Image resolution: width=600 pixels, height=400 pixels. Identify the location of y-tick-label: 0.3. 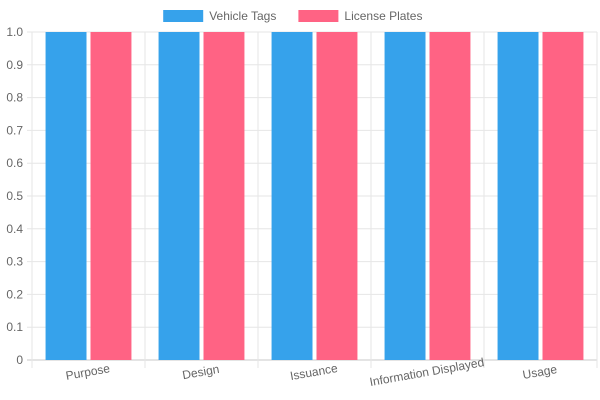
(14, 262).